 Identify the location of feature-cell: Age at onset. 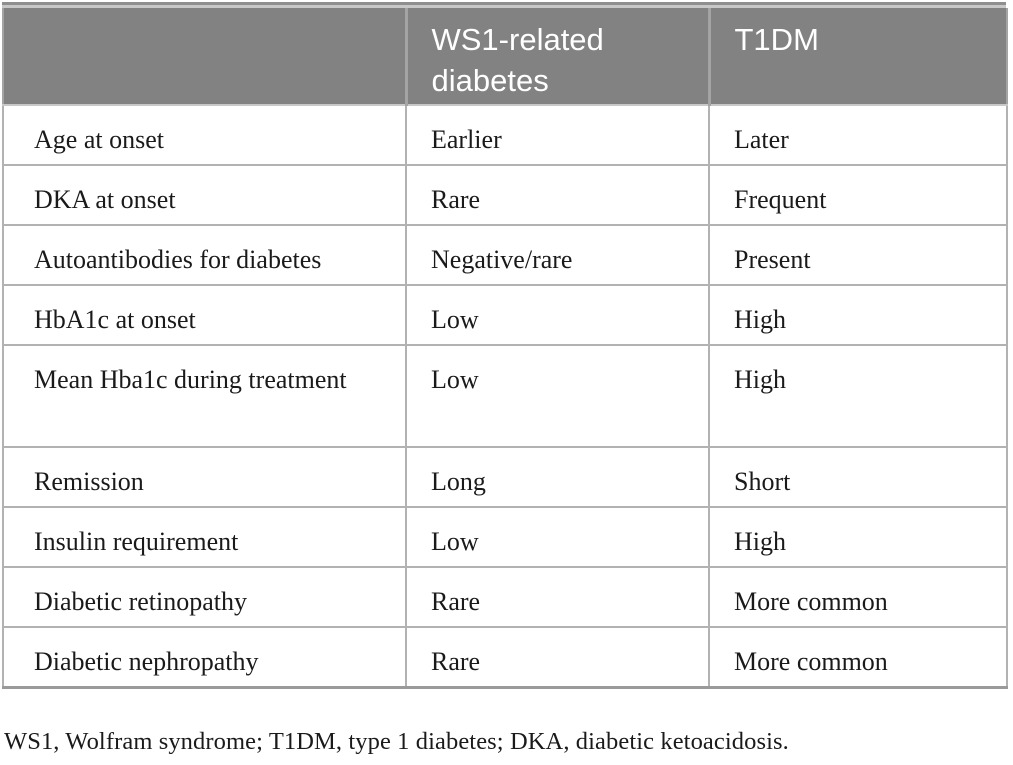
(204, 135).